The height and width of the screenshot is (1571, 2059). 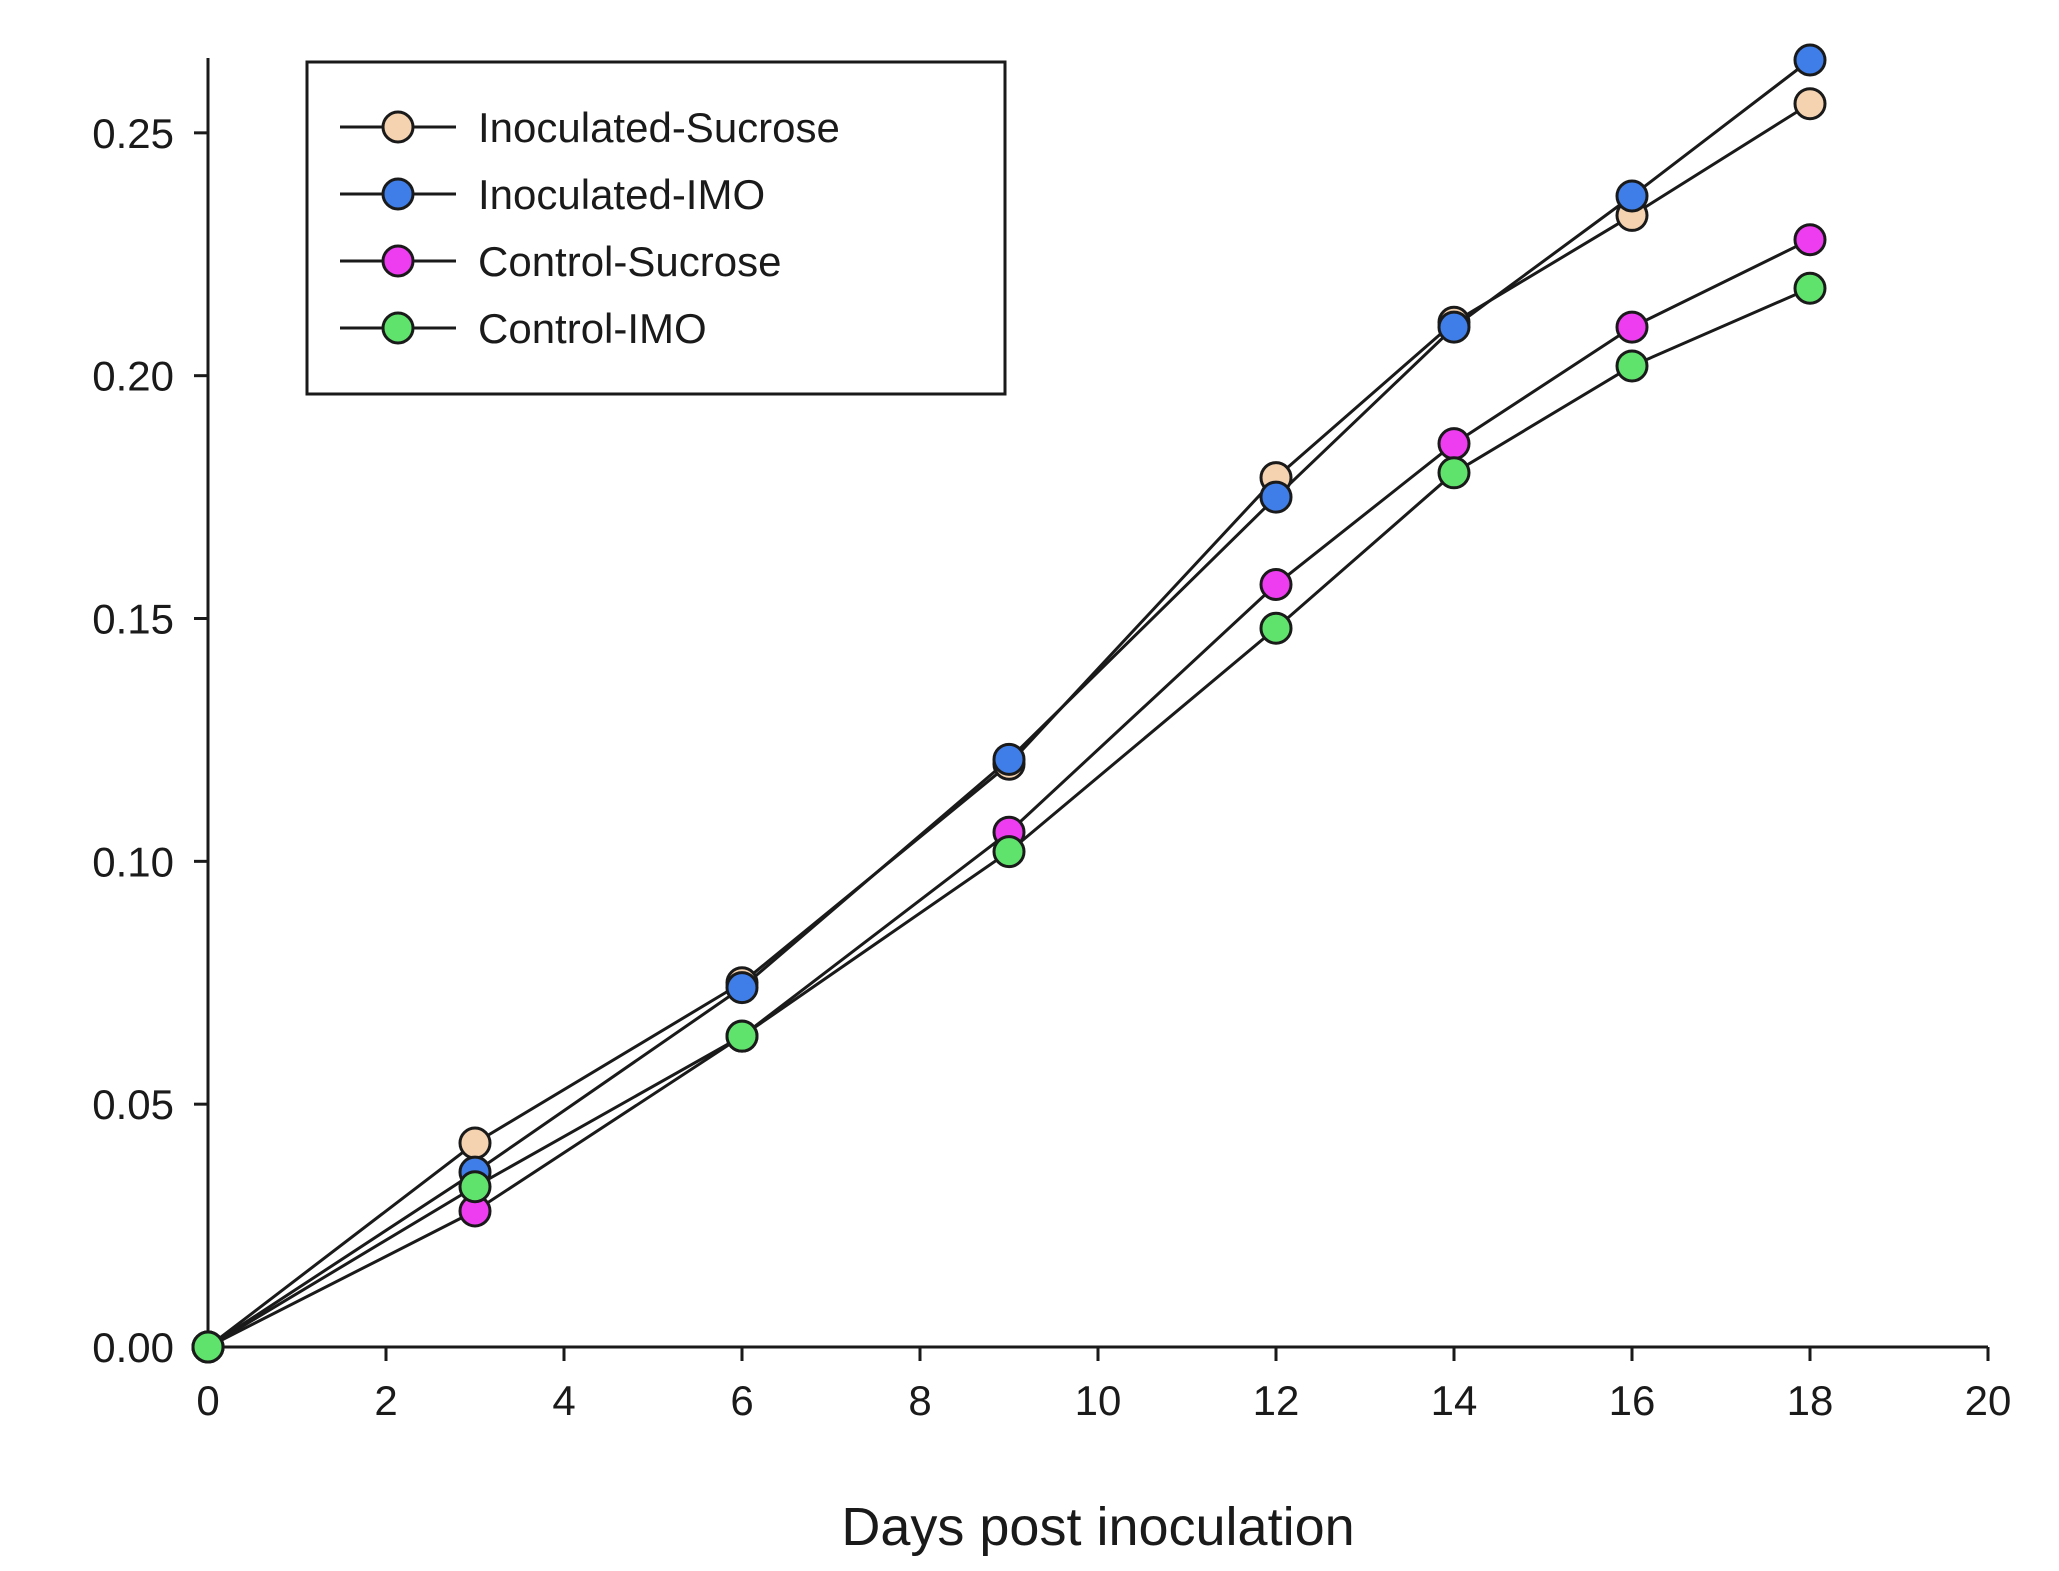 What do you see at coordinates (1454, 1400) in the screenshot?
I see `x-tick-label: 14` at bounding box center [1454, 1400].